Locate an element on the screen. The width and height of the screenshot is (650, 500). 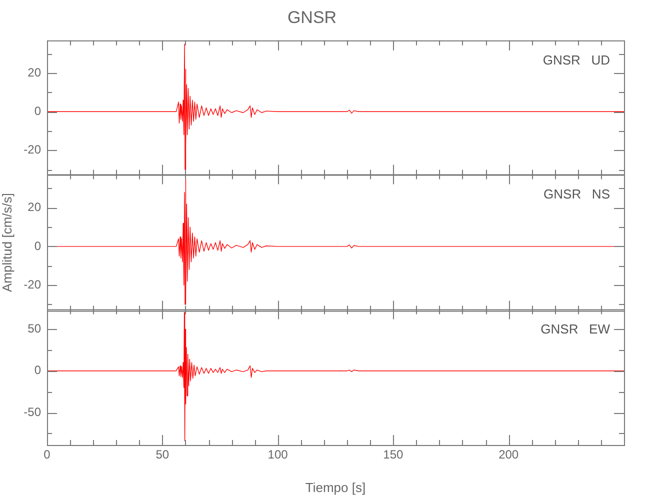
x-tick-label: 150 is located at coordinates (393, 455).